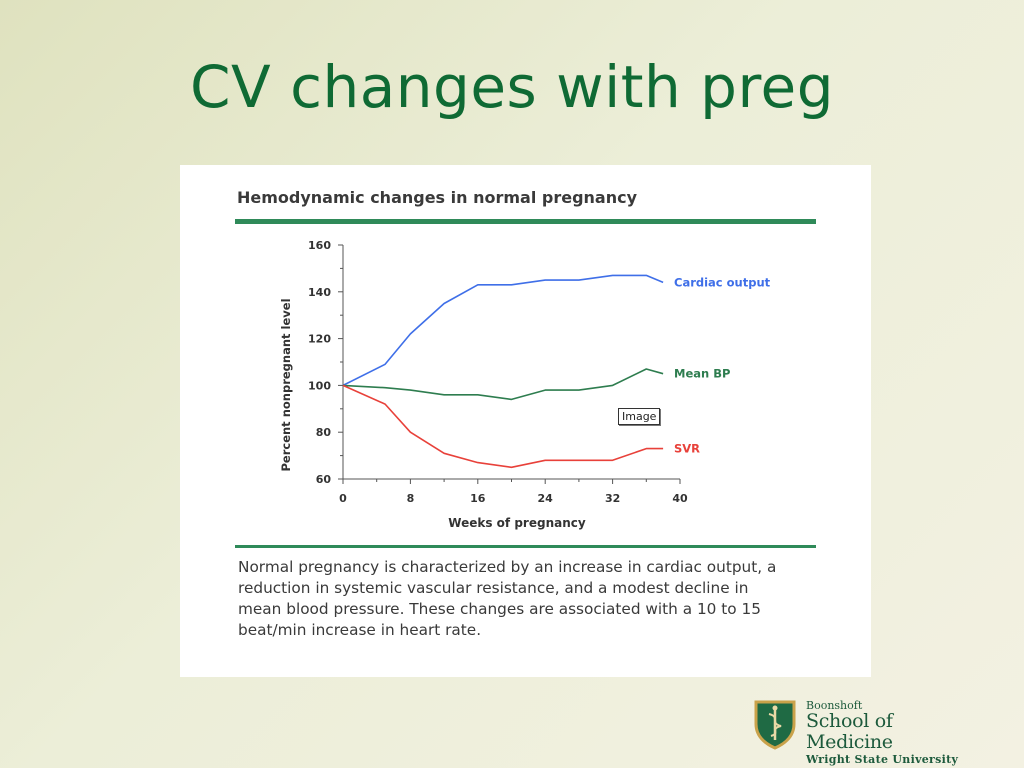 This screenshot has width=1024, height=768. I want to click on series-line-svr, so click(503, 426).